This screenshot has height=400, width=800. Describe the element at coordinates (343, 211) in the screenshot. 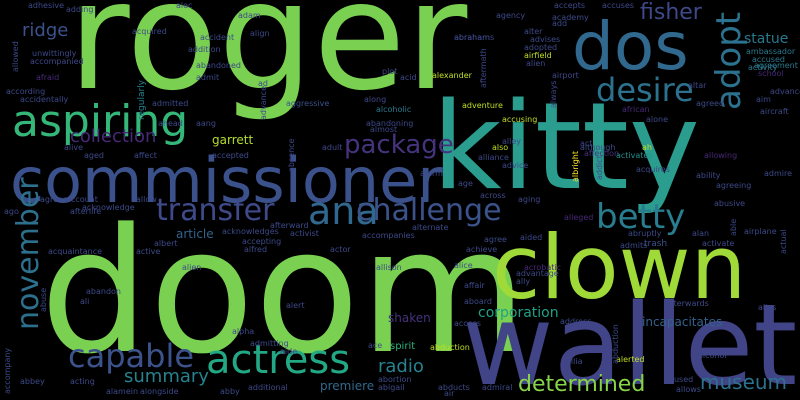

I see `word-ana: ana` at that location.